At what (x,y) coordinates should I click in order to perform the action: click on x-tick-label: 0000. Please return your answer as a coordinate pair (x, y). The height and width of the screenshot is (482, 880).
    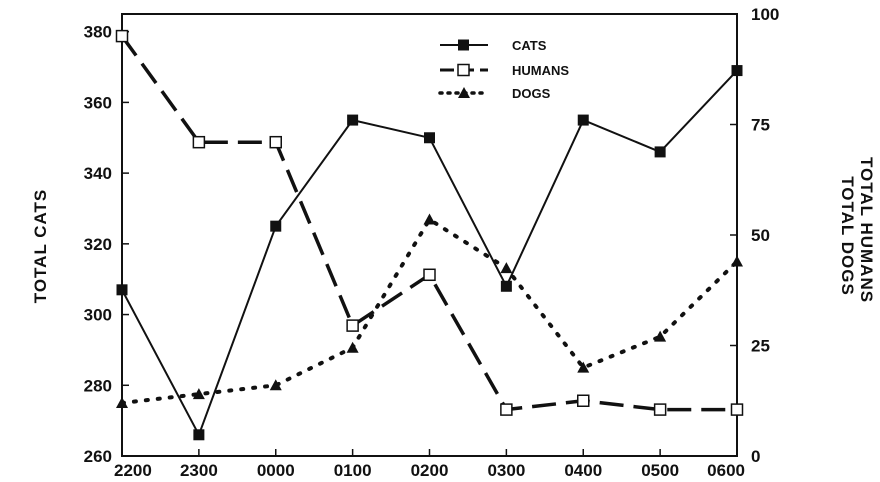
    Looking at the image, I should click on (276, 470).